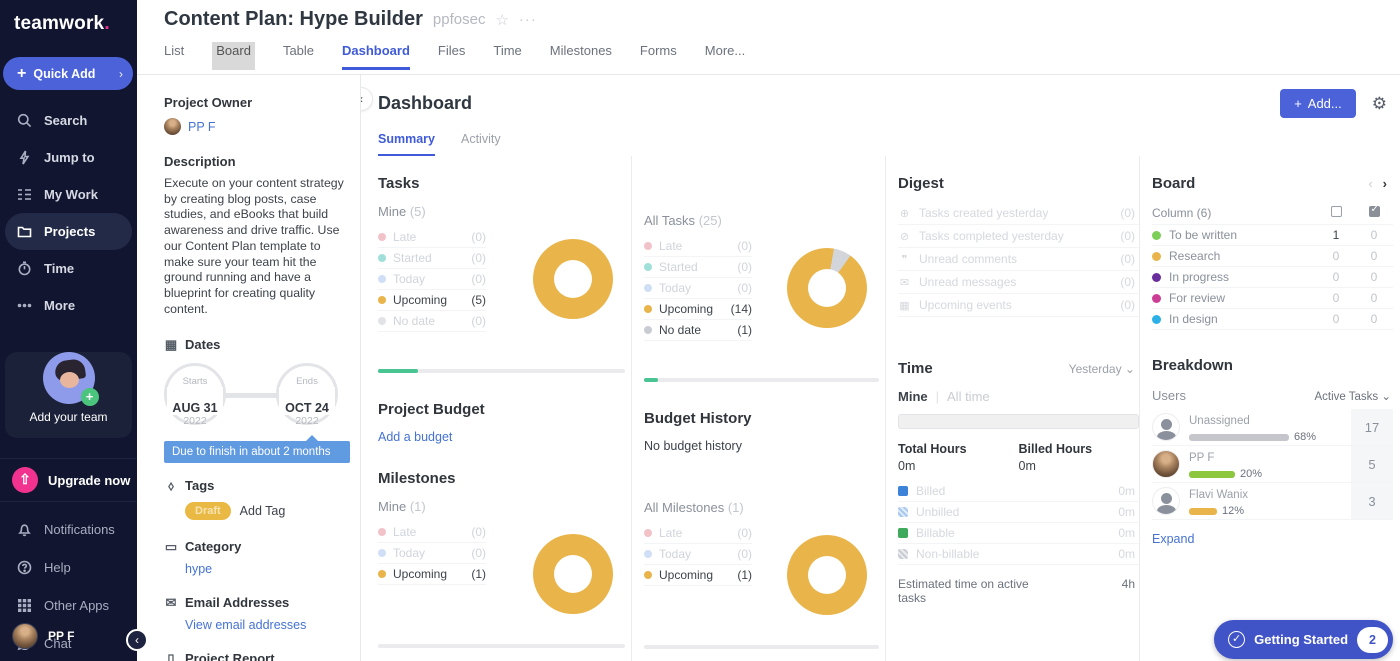 The image size is (1400, 661). I want to click on legend-label: Upcoming, so click(686, 575).